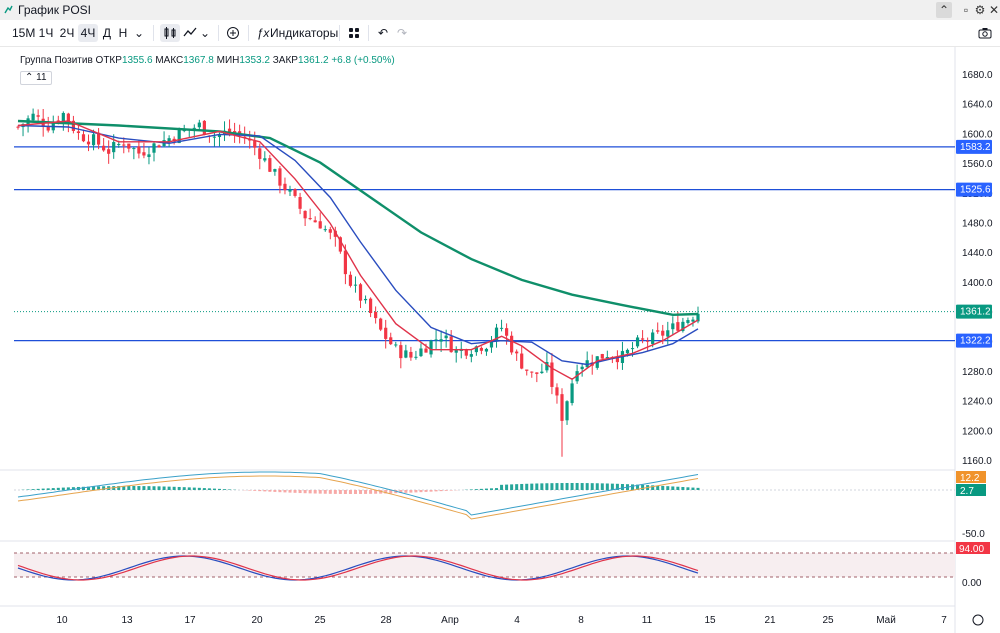  What do you see at coordinates (169, 60) in the screenshot?
I see `high-label: МАКС` at bounding box center [169, 60].